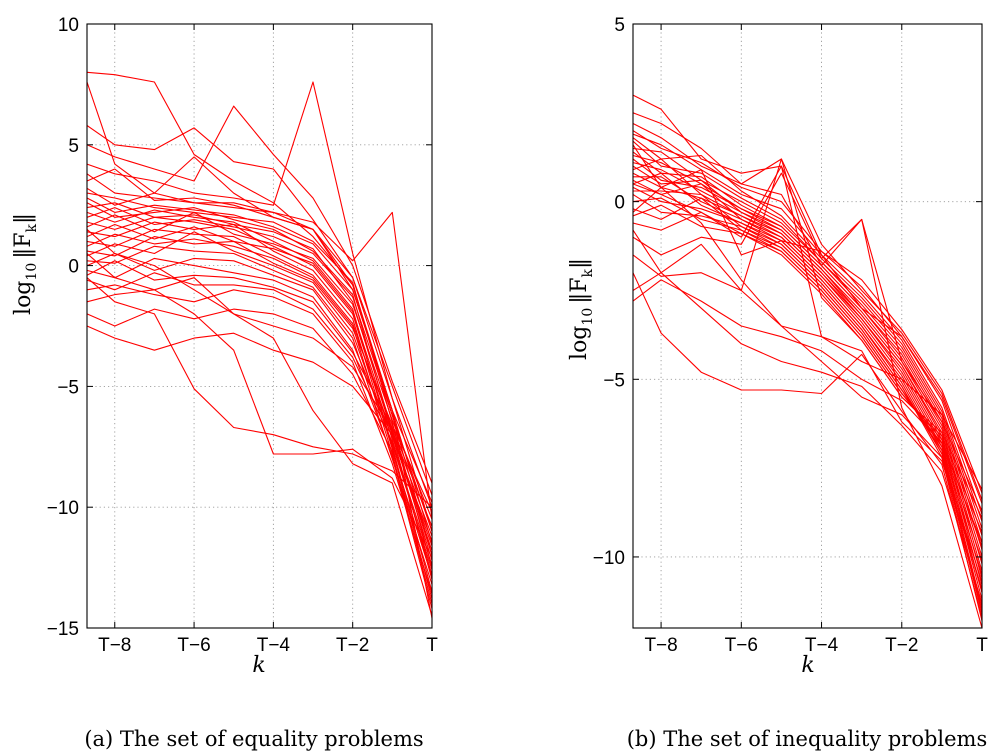 Image resolution: width=988 pixels, height=753 pixels. Describe the element at coordinates (253, 739) in the screenshot. I see `caption: (a) The set of equality problems` at that location.